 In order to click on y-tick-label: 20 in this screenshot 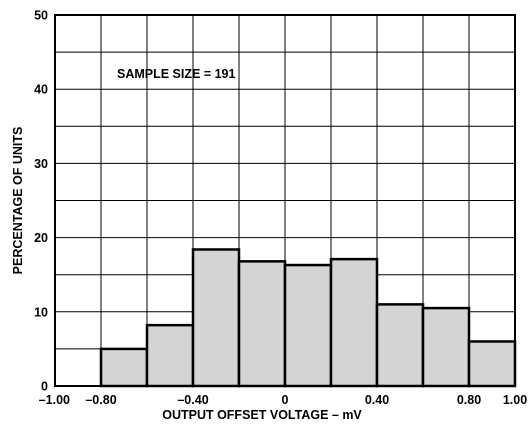, I will do `click(41, 238)`.